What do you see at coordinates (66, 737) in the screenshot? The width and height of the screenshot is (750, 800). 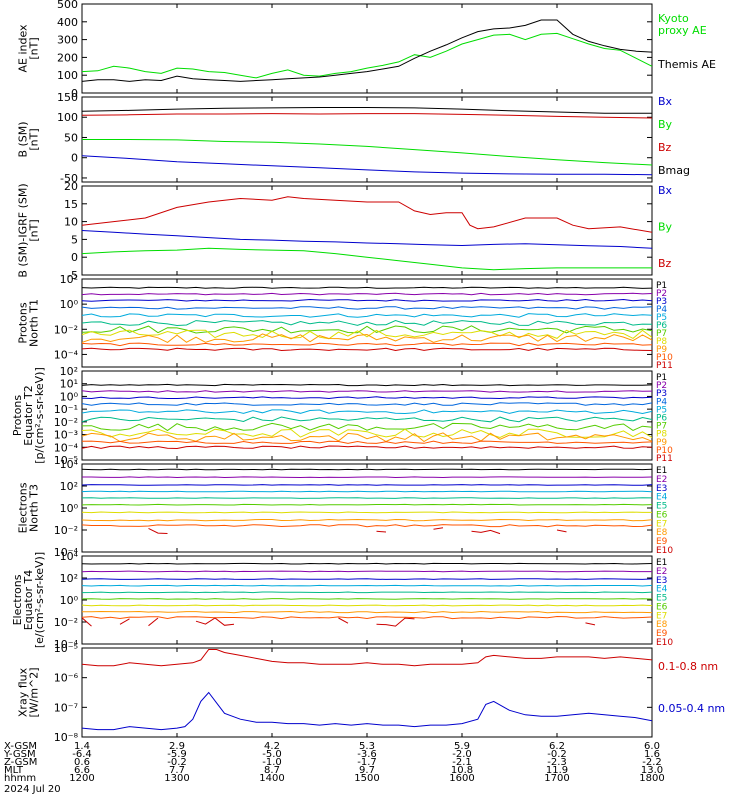 I see `y-tick-label: 10⁻⁸` at bounding box center [66, 737].